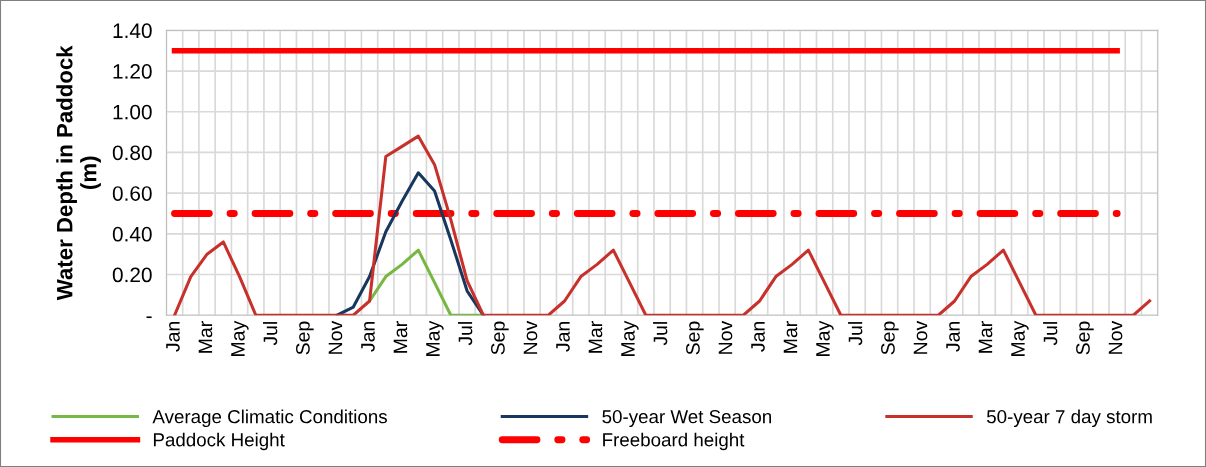 This screenshot has width=1206, height=467. What do you see at coordinates (132, 275) in the screenshot?
I see `y-tick-label: 0.20` at bounding box center [132, 275].